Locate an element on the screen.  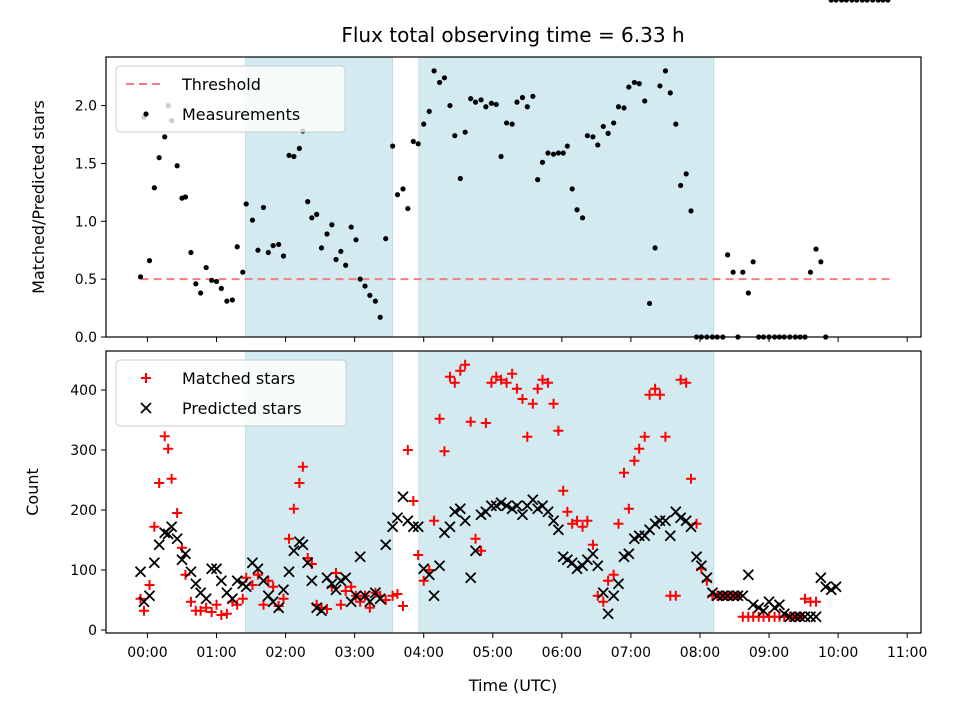
bottom-legend-swatch is located at coordinates (146, 378).